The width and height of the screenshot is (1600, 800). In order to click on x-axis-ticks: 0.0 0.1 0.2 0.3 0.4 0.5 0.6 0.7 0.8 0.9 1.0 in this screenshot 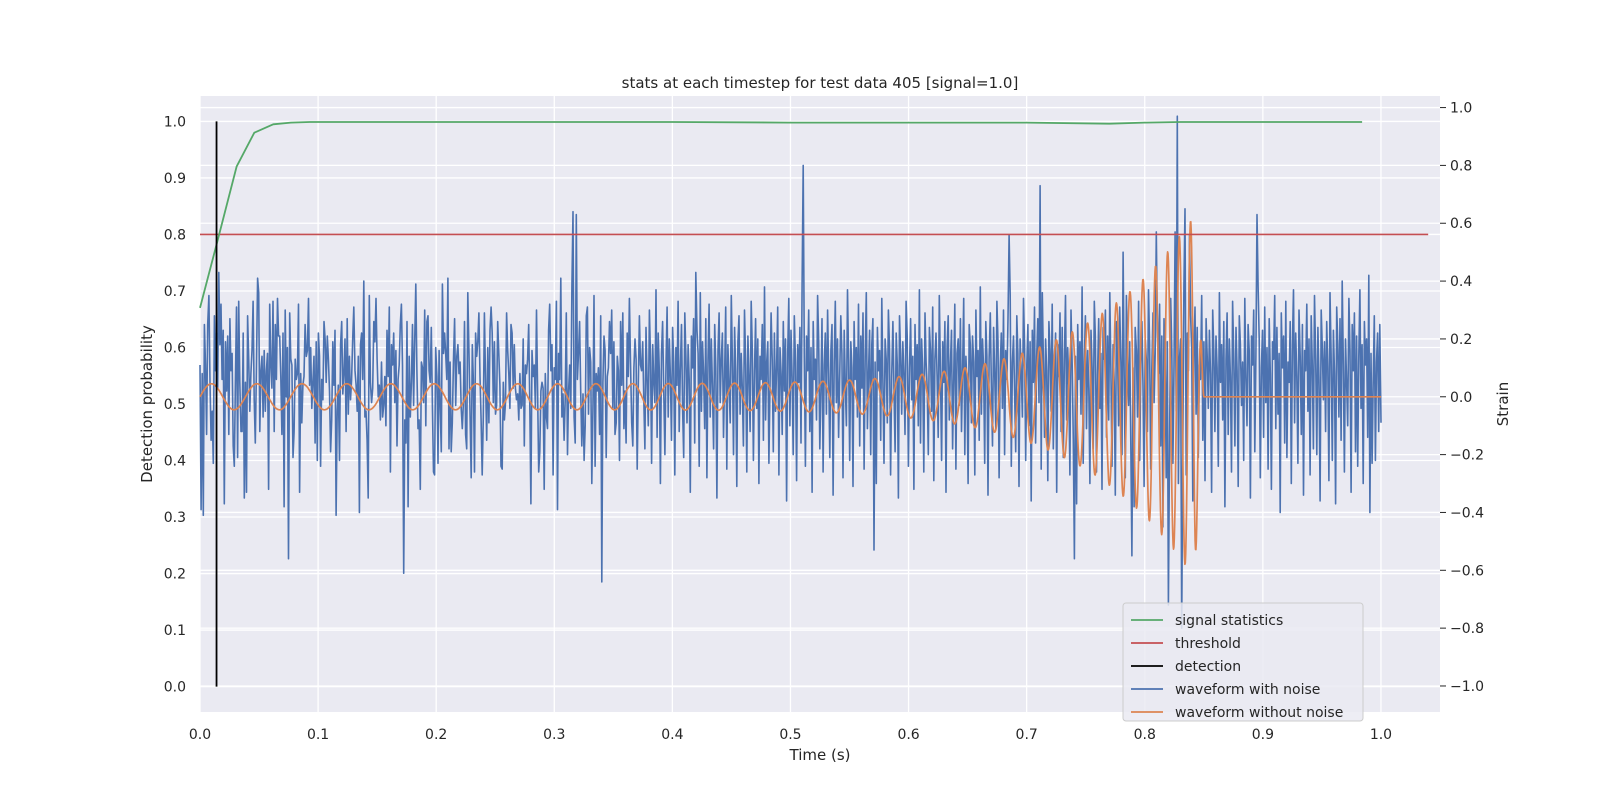, I will do `click(790, 735)`.